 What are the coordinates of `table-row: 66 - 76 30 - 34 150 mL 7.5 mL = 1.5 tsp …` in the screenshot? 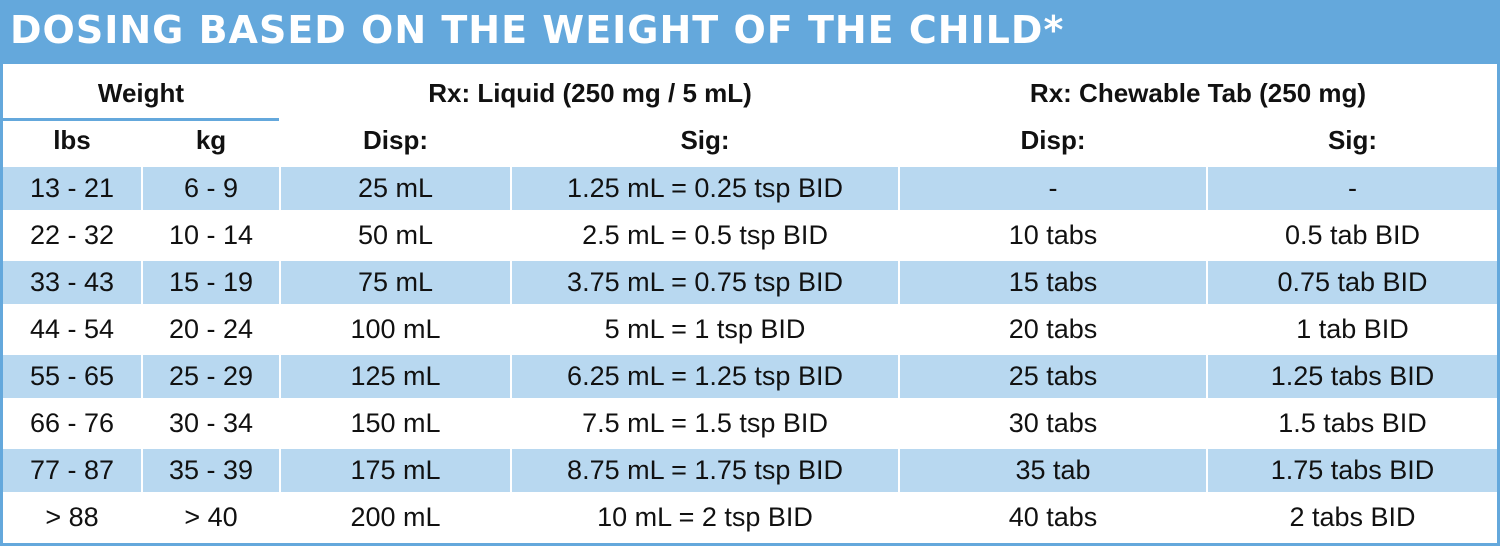 It's located at (750, 423).